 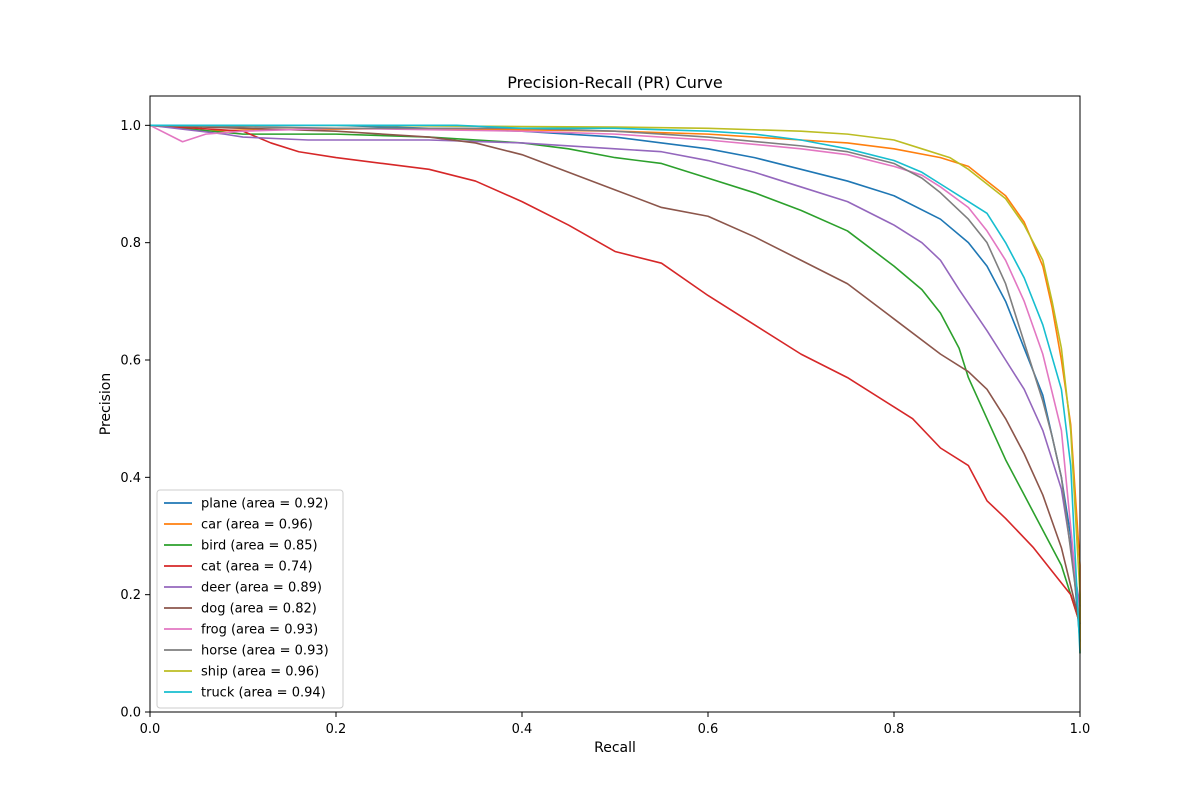 What do you see at coordinates (130, 243) in the screenshot?
I see `y-tick-label: 0.8` at bounding box center [130, 243].